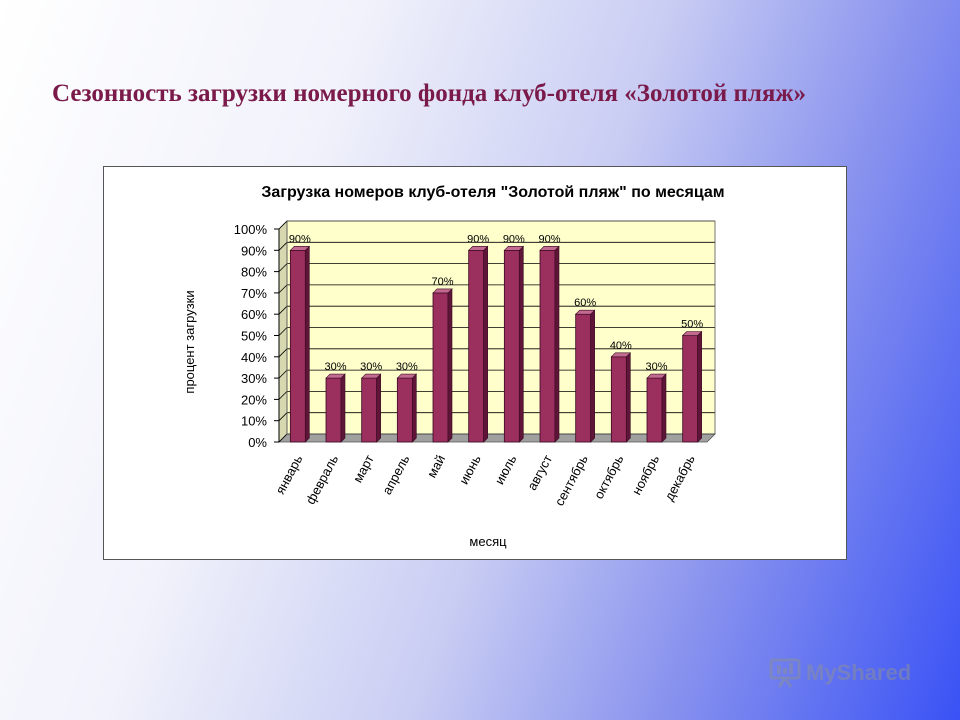  Describe the element at coordinates (785, 673) in the screenshot. I see `presentation-icon` at that location.